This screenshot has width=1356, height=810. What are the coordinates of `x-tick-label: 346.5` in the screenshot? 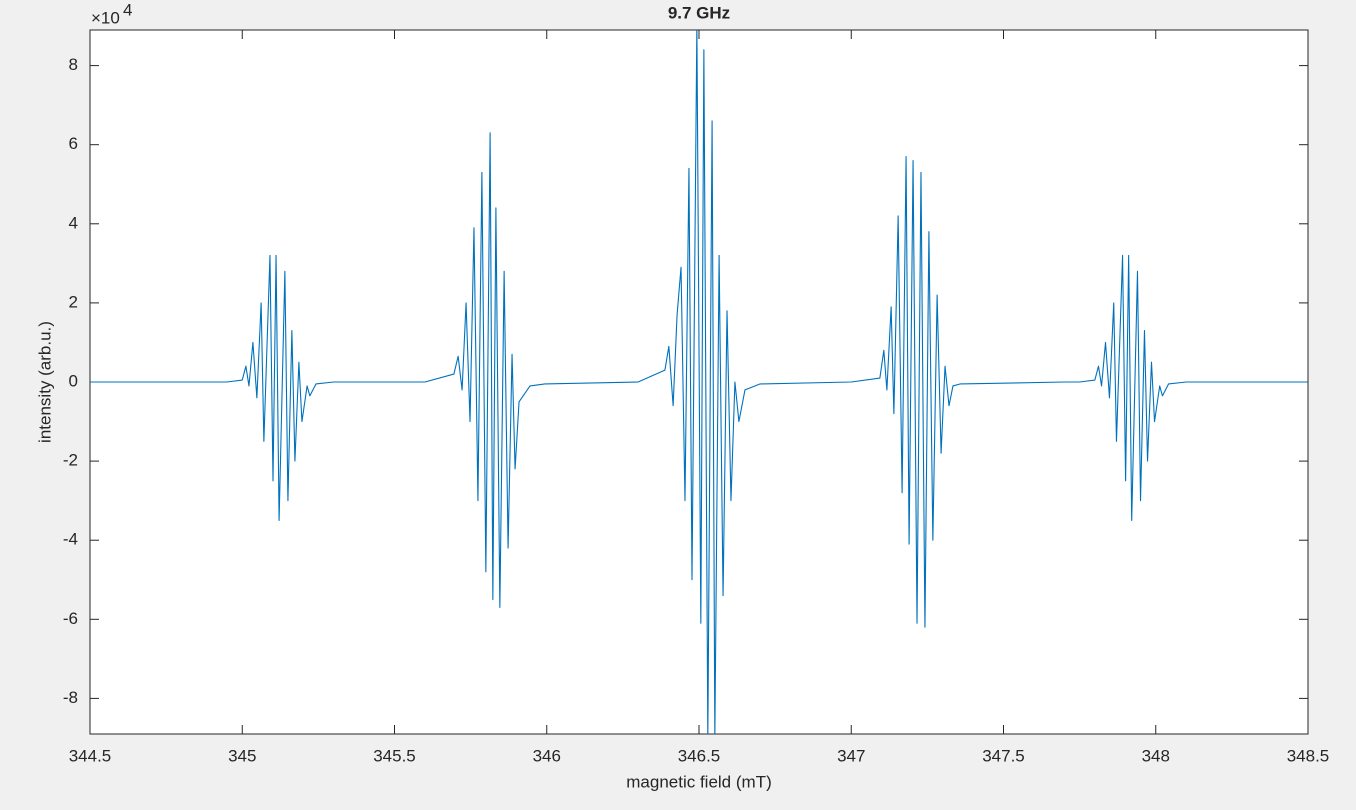 It's located at (699, 755).